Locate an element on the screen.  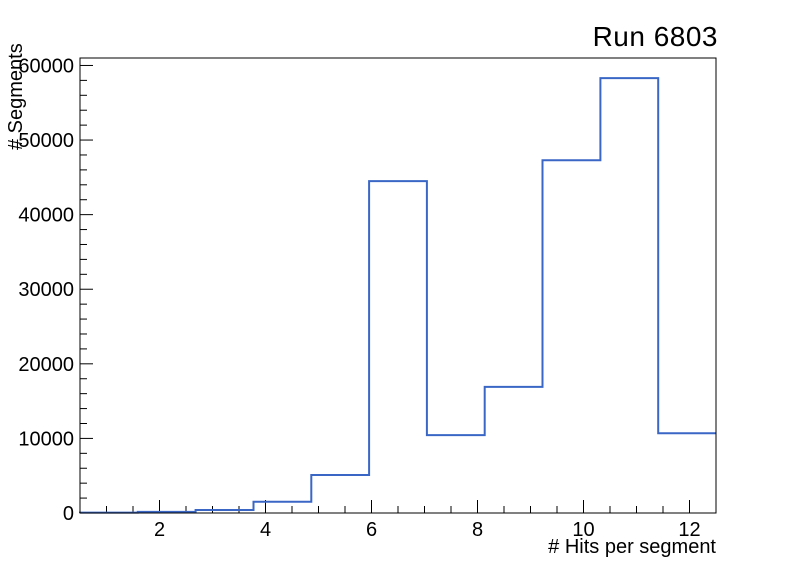
x-tick-label: 10 is located at coordinates (583, 530).